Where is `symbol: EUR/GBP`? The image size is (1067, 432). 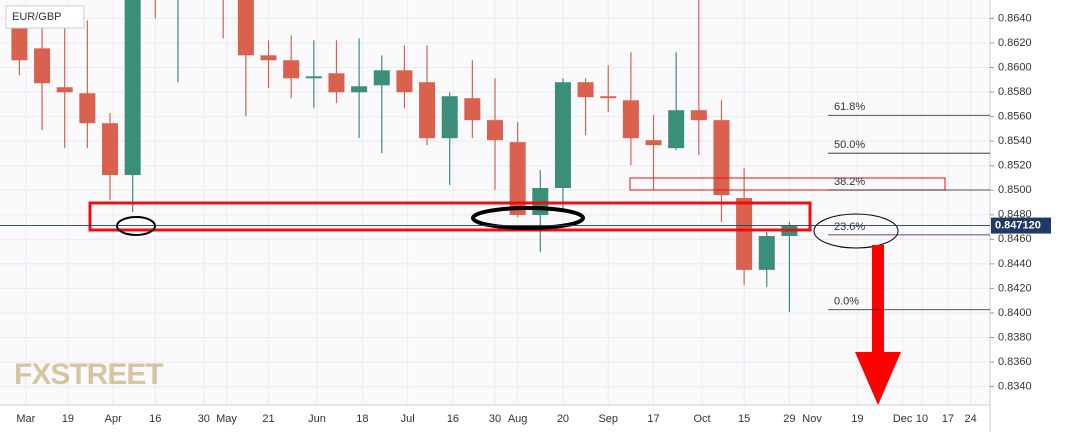 symbol: EUR/GBP is located at coordinates (37, 17).